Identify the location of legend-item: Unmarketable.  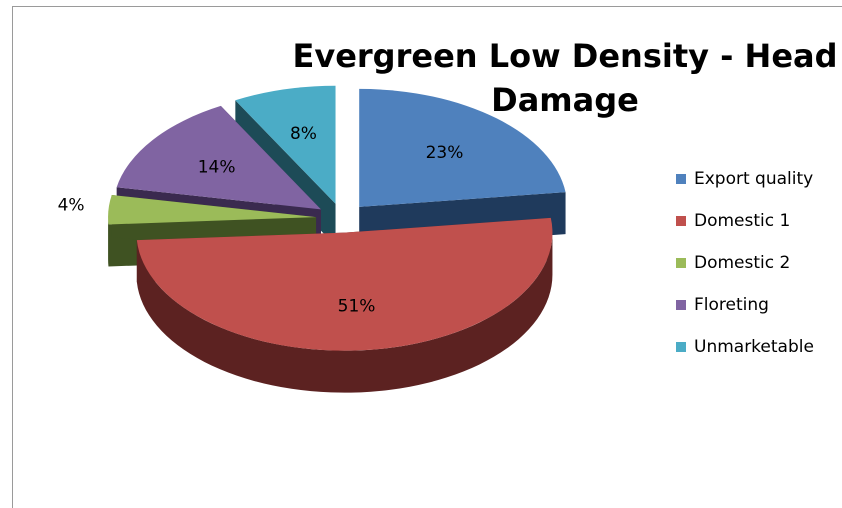
(745, 347).